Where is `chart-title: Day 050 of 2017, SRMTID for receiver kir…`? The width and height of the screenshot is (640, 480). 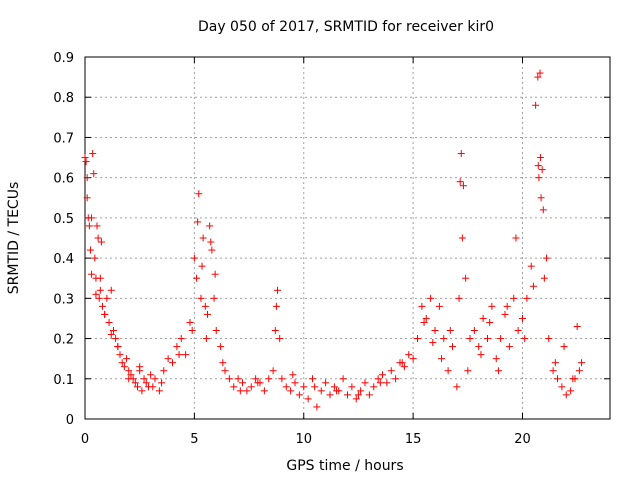 chart-title: Day 050 of 2017, SRMTID for receiver kir… is located at coordinates (346, 27).